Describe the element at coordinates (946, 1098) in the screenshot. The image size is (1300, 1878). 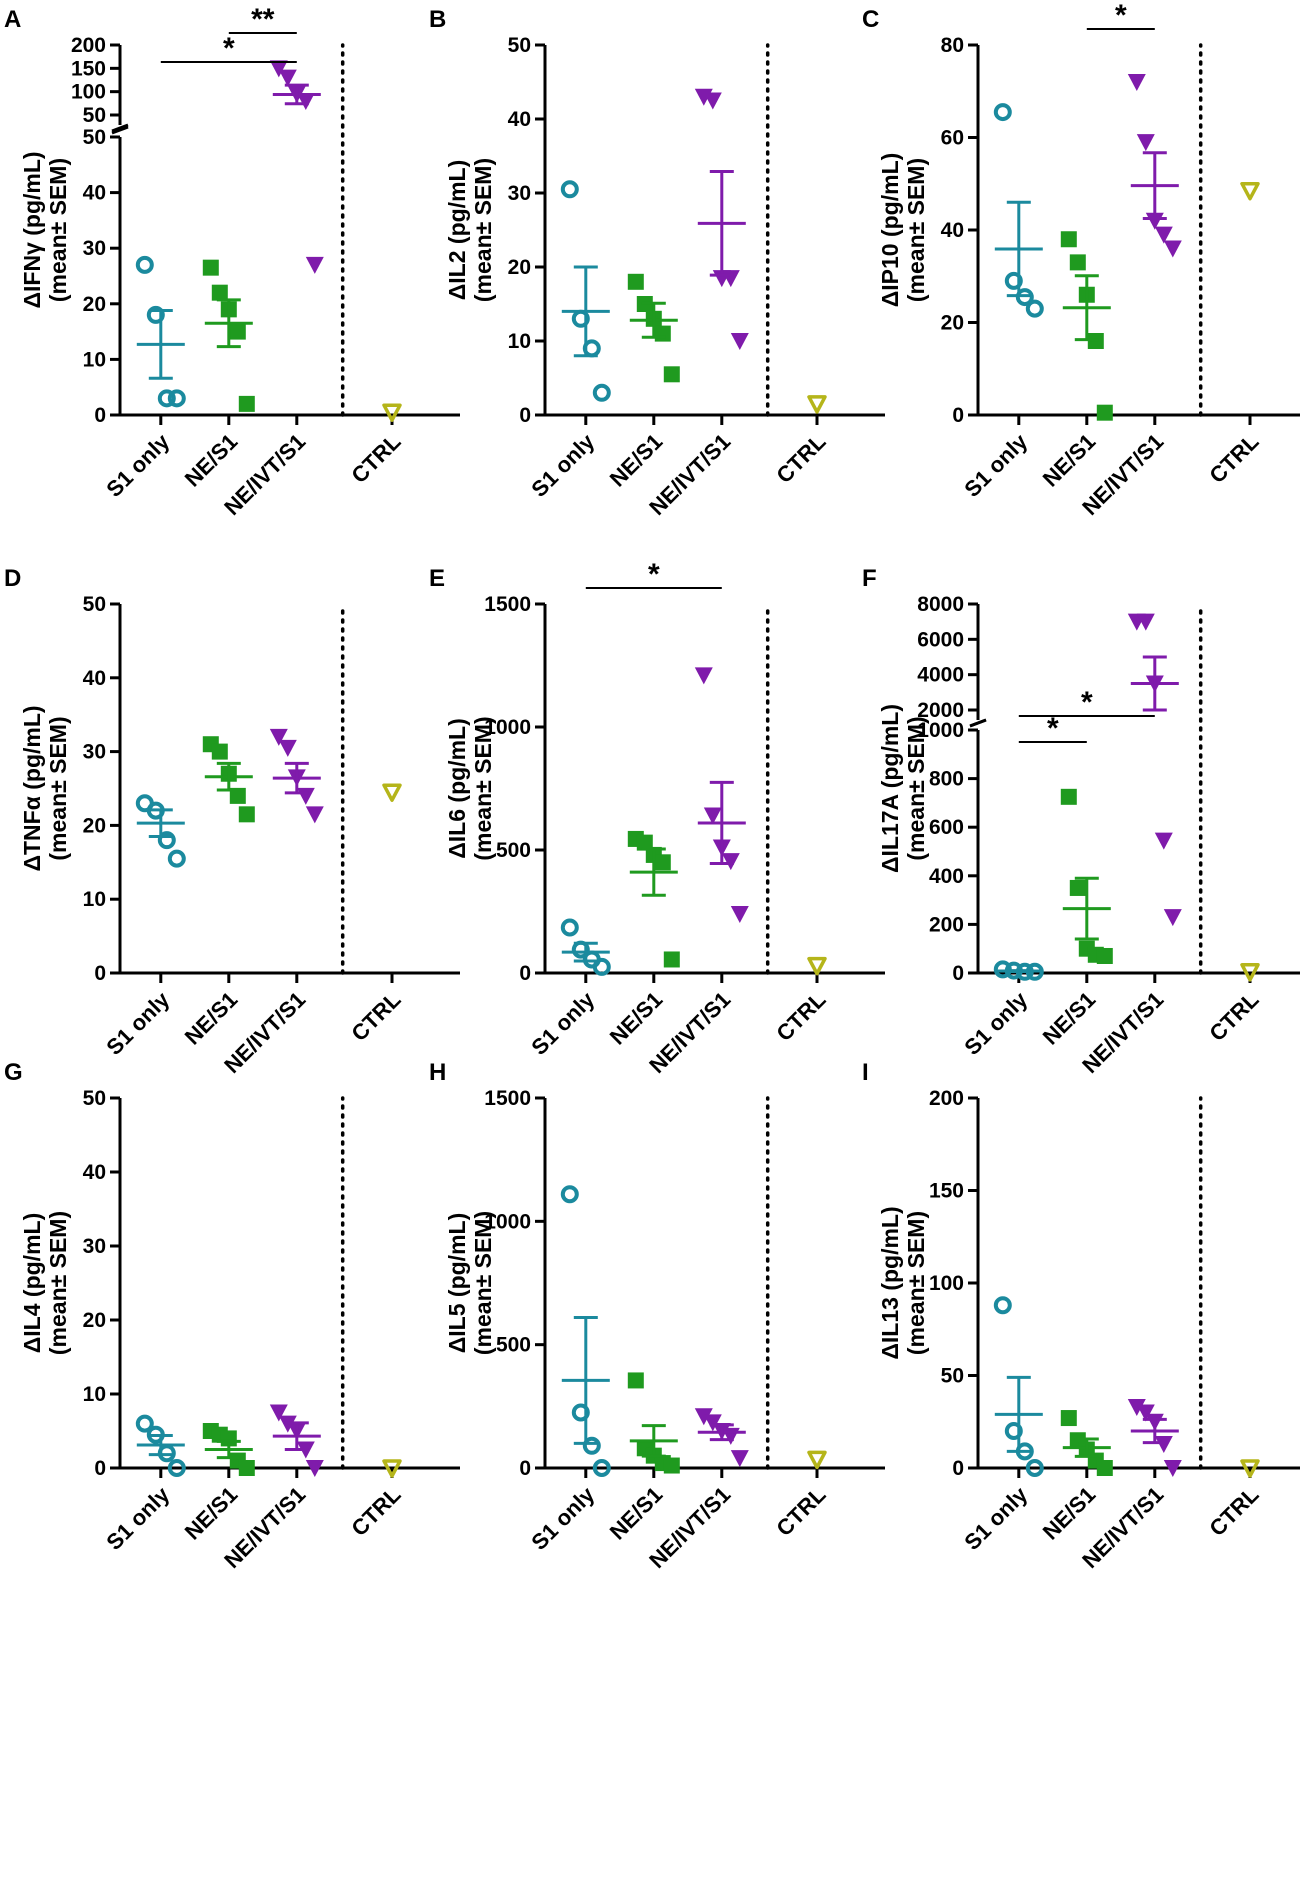
I see `y-tick-label: 200` at that location.